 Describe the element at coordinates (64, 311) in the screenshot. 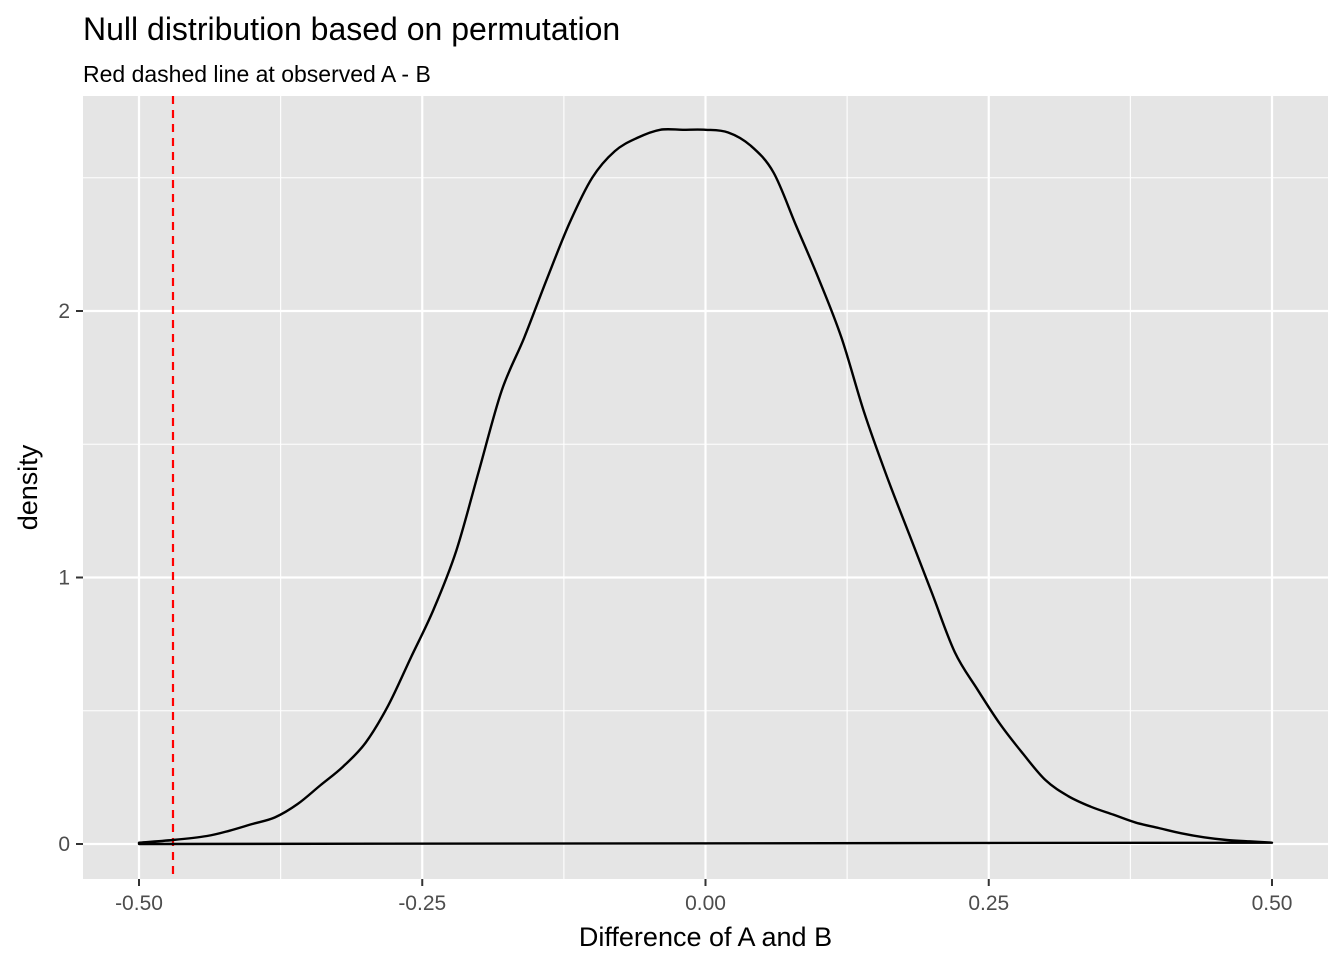

I see `y-tick-label: 2` at that location.